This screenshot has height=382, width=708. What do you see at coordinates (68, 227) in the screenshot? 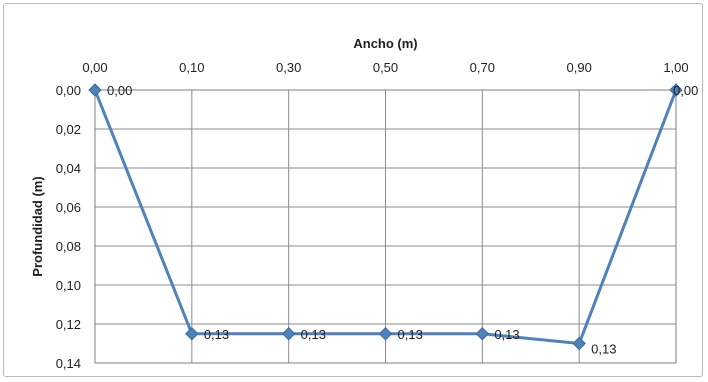
I see `y-tick-labels: 0,00 0,02 0,04 0,06 0,08 0,10 0,12 0,14` at bounding box center [68, 227].